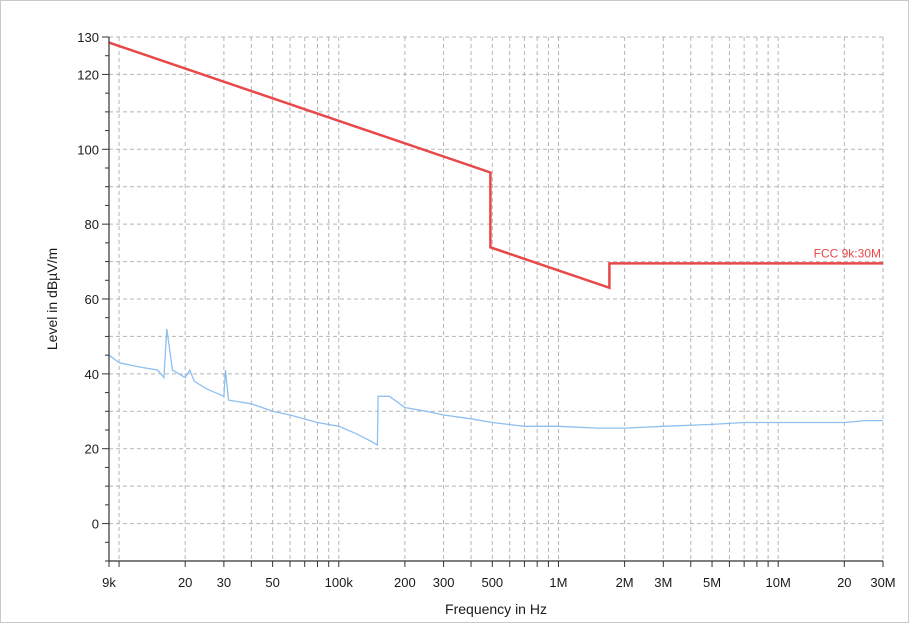  I want to click on y-axis-title: Level in dBµV/m, so click(52, 299).